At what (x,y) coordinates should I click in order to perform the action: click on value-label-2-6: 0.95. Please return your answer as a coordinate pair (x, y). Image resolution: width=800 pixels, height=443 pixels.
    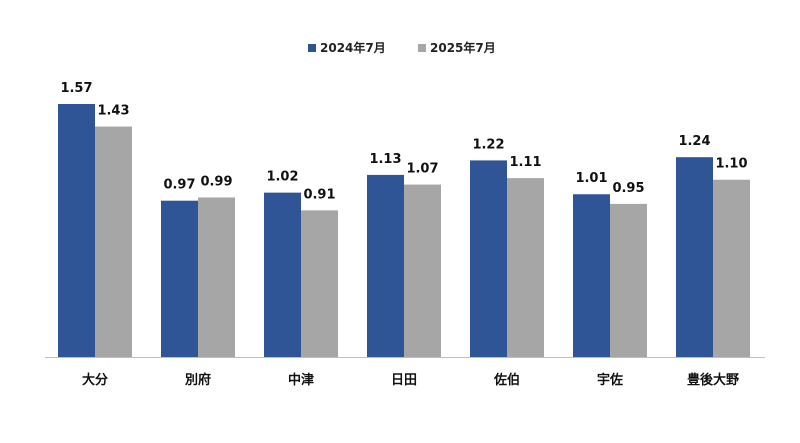
    Looking at the image, I should click on (628, 188).